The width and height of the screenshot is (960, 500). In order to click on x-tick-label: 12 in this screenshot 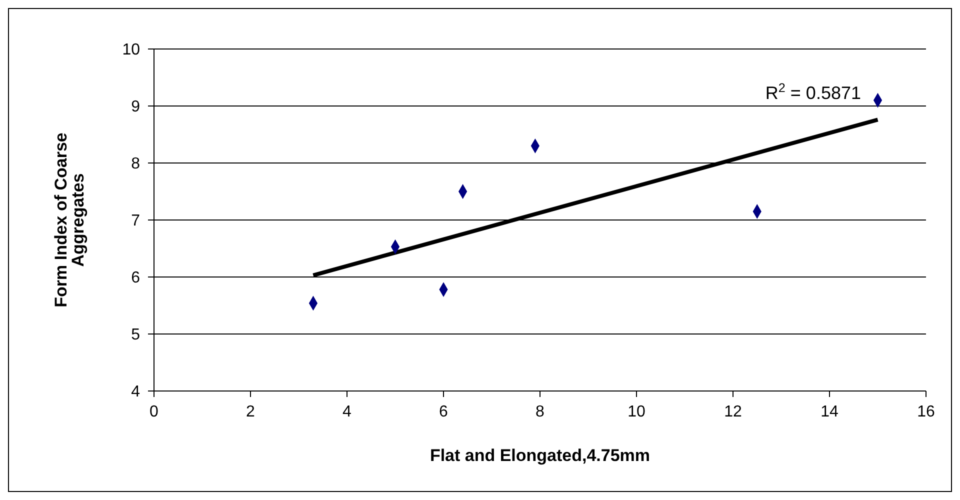, I will do `click(733, 411)`.